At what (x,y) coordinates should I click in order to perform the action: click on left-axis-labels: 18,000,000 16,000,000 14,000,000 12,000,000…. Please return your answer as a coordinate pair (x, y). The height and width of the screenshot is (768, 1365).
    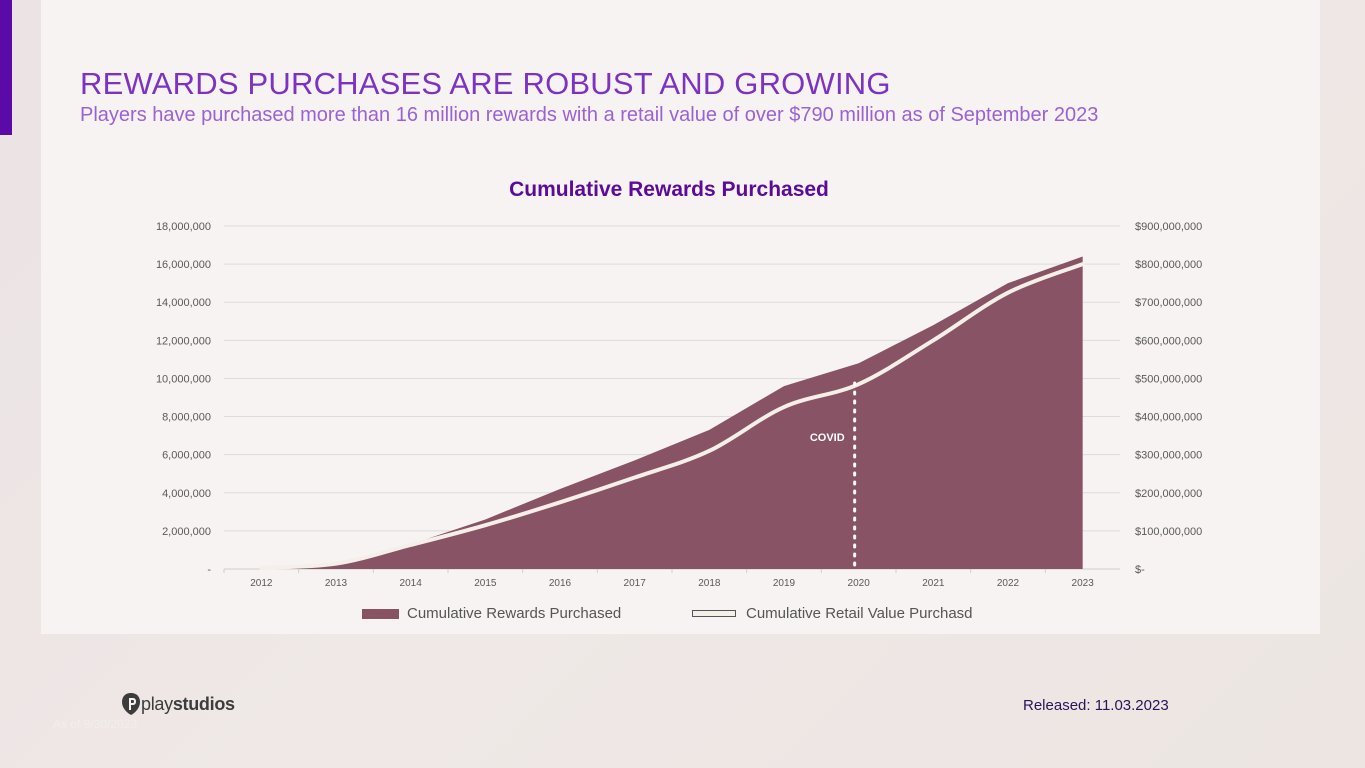
    Looking at the image, I should click on (183, 398).